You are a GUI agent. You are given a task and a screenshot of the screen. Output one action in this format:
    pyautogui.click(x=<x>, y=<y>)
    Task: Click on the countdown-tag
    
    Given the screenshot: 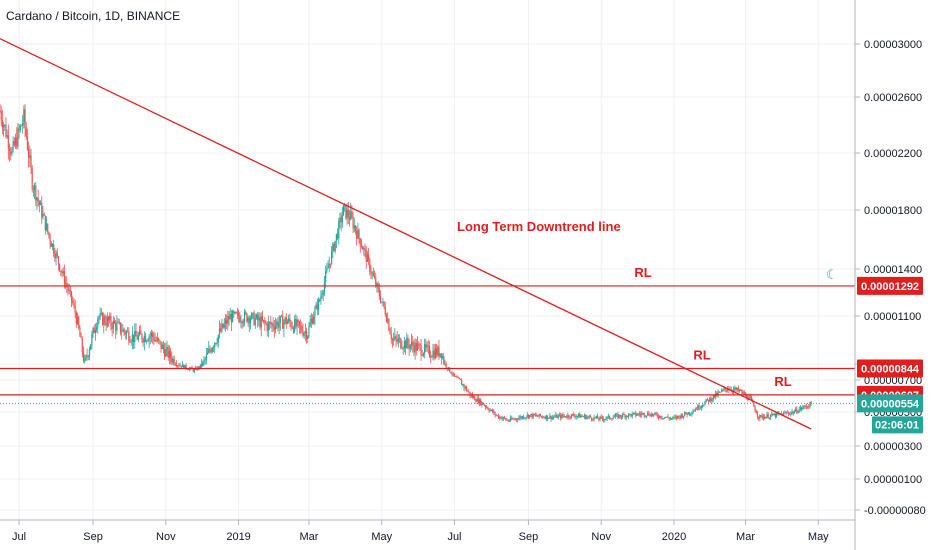 What is the action you would take?
    pyautogui.click(x=897, y=425)
    